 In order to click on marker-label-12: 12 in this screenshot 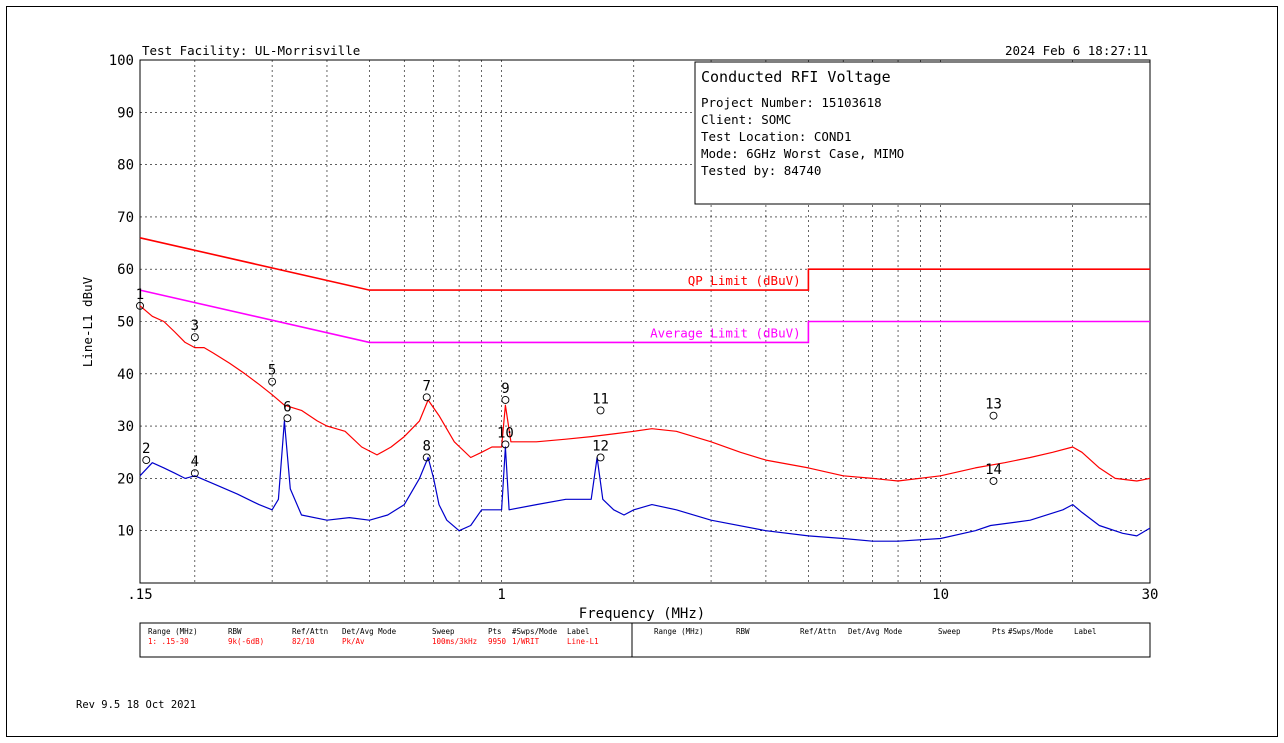, I will do `click(600, 446)`.